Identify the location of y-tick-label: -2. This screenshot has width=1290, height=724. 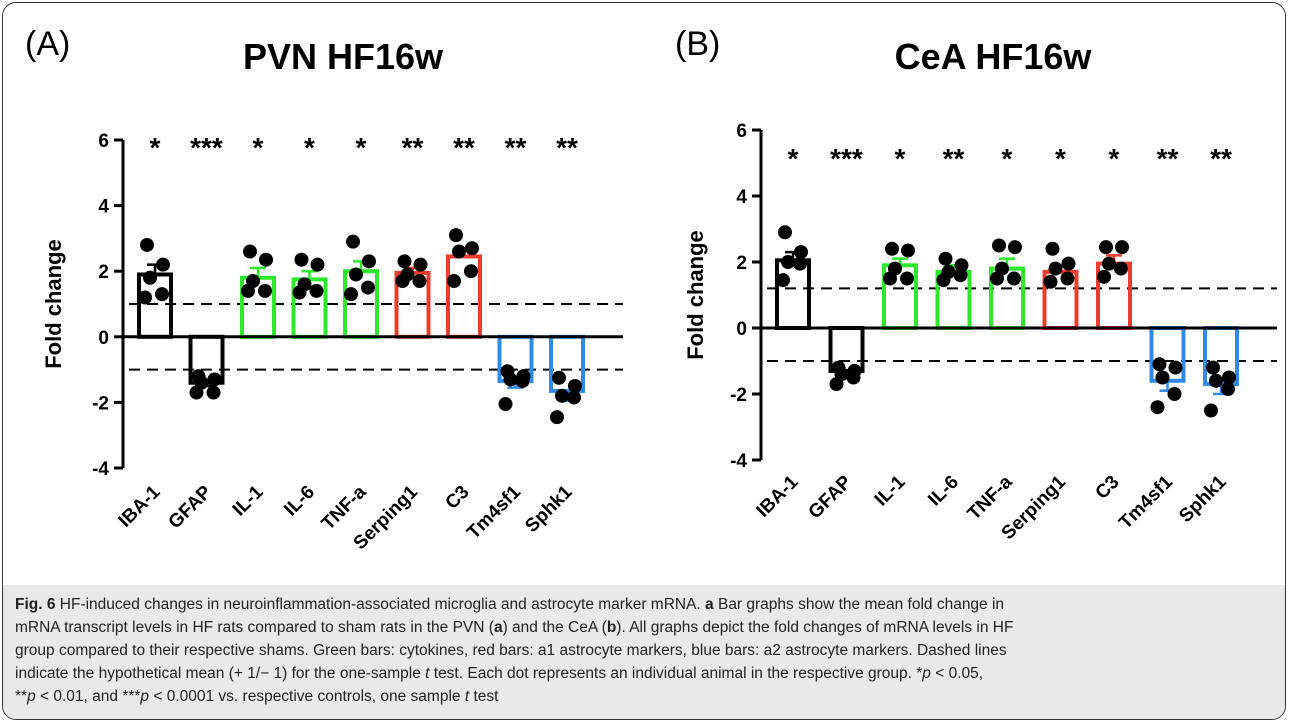
(738, 395).